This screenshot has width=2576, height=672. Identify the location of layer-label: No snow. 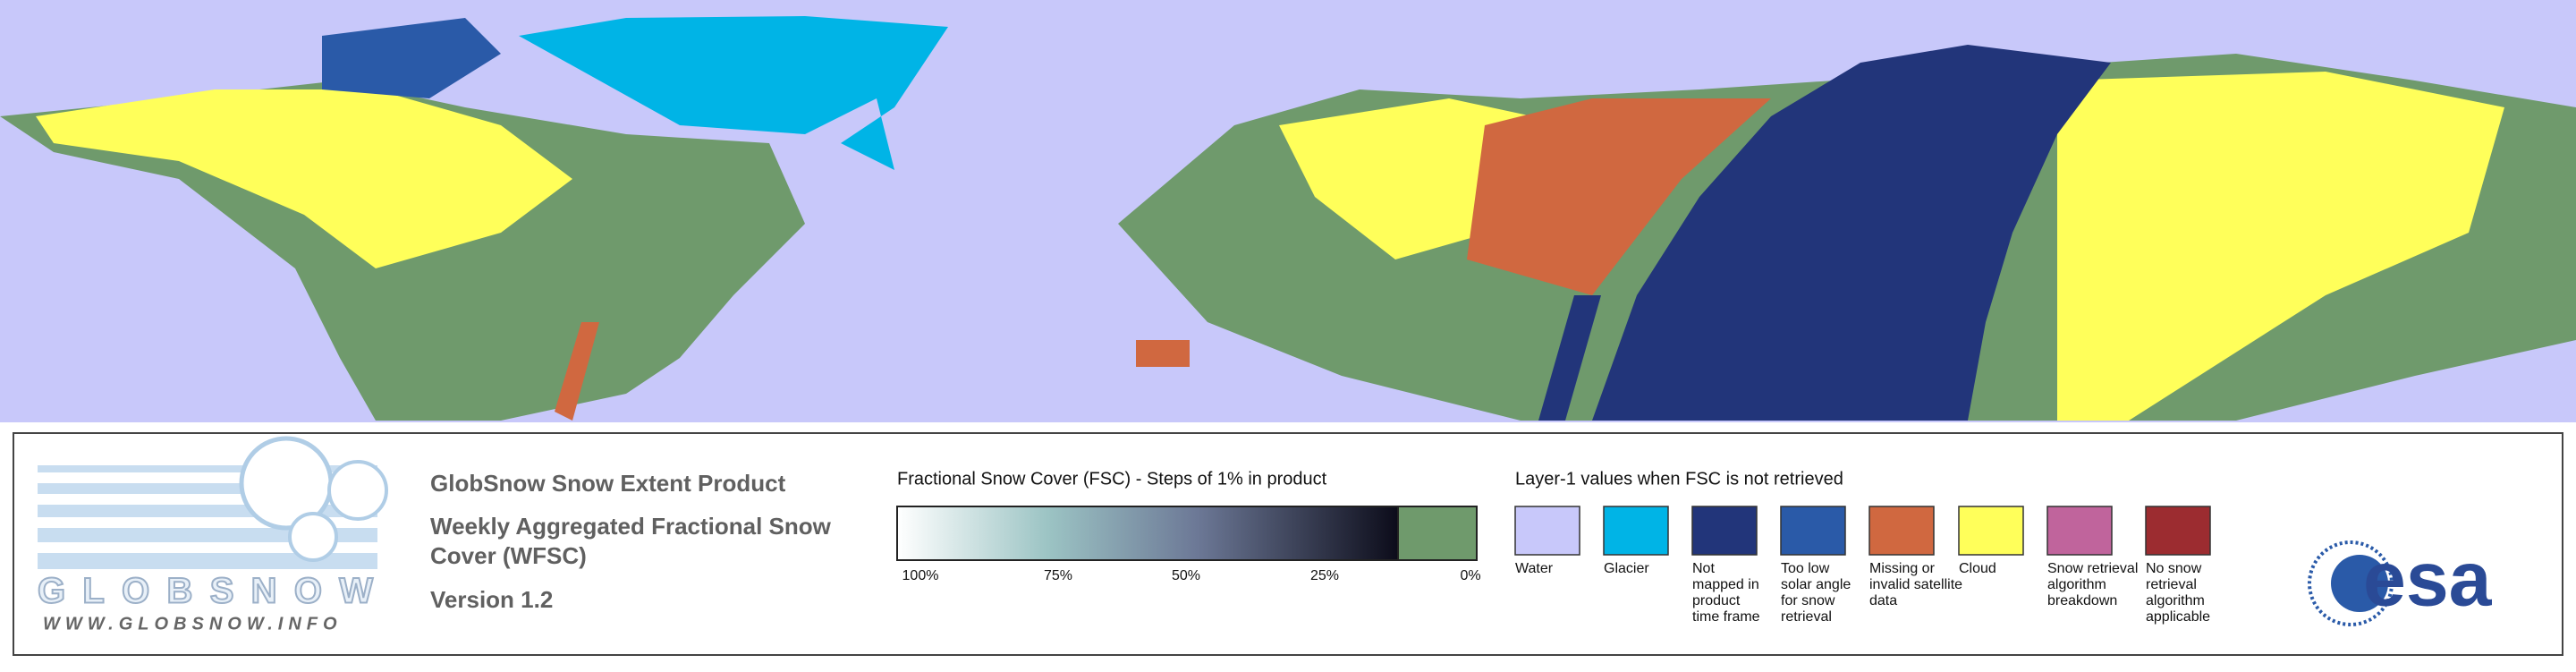
(2174, 568).